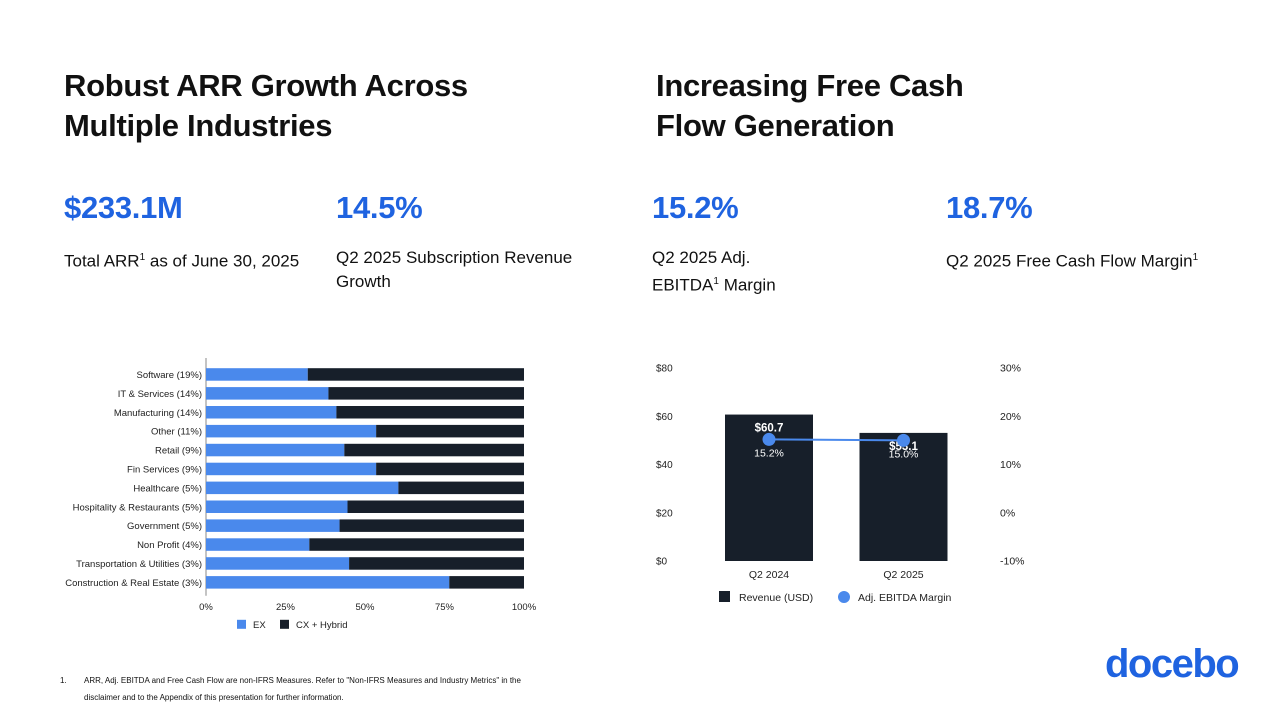  Describe the element at coordinates (904, 454) in the screenshot. I see `margin-data-label: 15.0%` at that location.